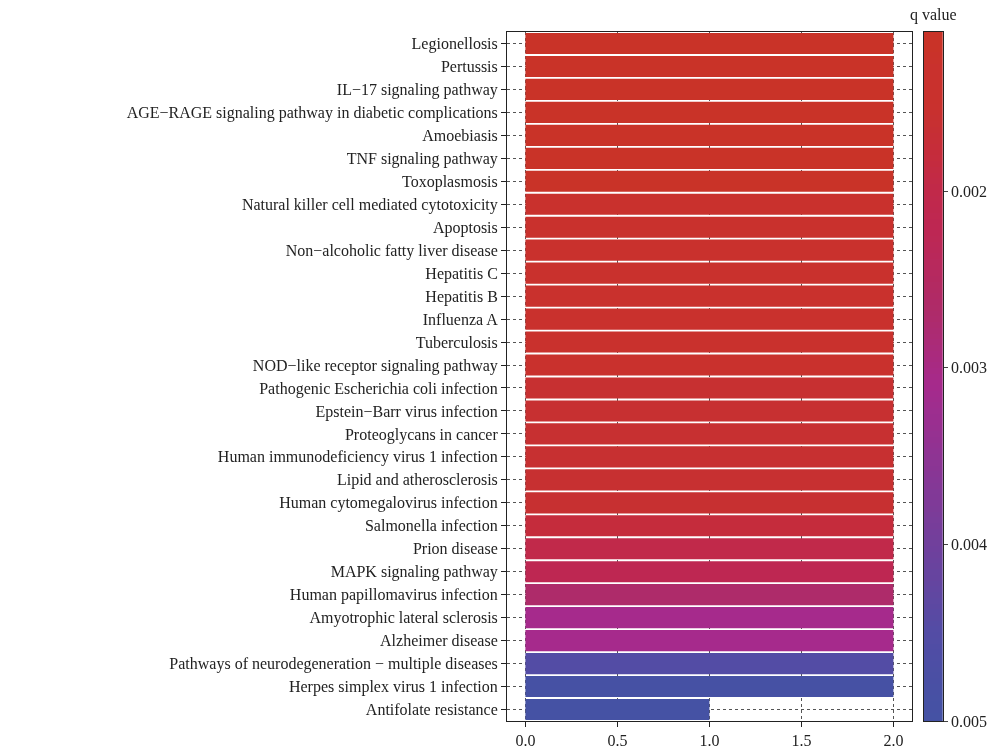 The width and height of the screenshot is (1008, 755). What do you see at coordinates (709, 741) in the screenshot?
I see `x-tick-label: 1.0` at bounding box center [709, 741].